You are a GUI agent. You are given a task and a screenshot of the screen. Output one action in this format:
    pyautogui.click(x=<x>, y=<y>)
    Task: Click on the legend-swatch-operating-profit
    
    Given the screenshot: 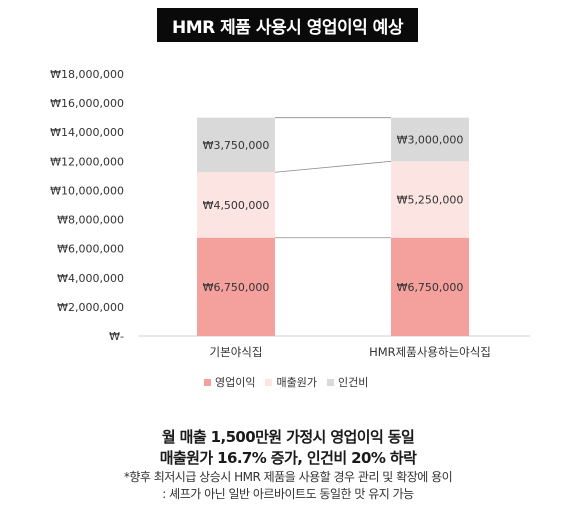 What is the action you would take?
    pyautogui.click(x=207, y=382)
    